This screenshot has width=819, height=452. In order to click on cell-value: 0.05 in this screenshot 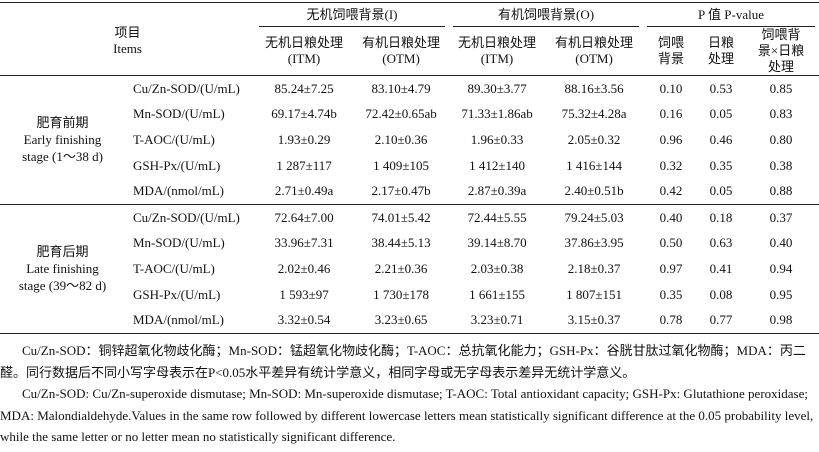, I will do `click(721, 191)`.